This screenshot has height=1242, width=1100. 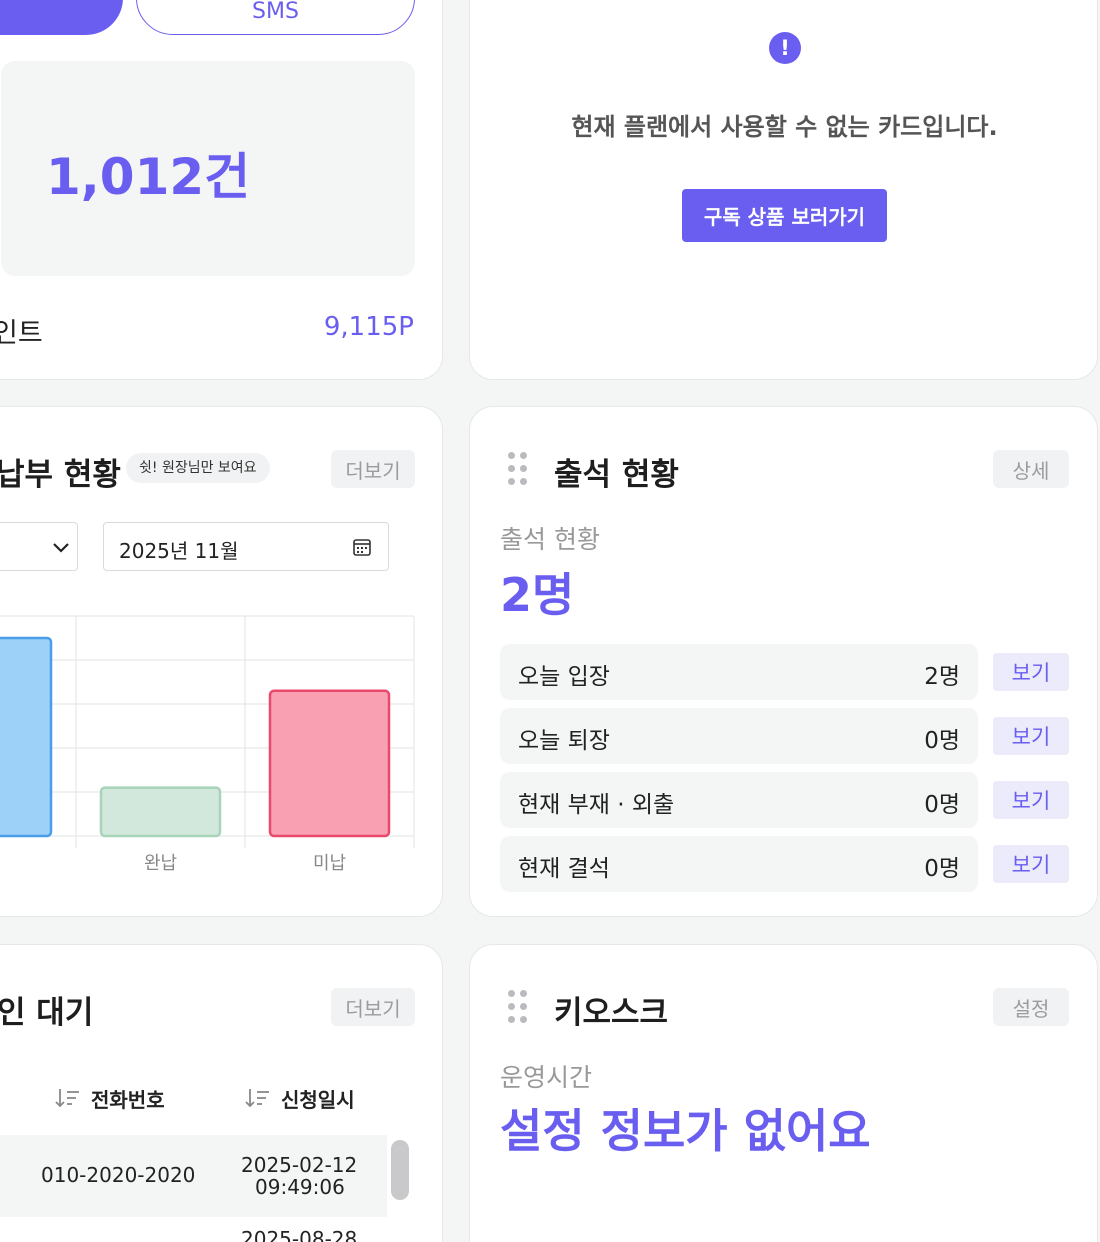 What do you see at coordinates (198, 468) in the screenshot?
I see `owner-only-badge: 쉿! 원장님만 보여요` at bounding box center [198, 468].